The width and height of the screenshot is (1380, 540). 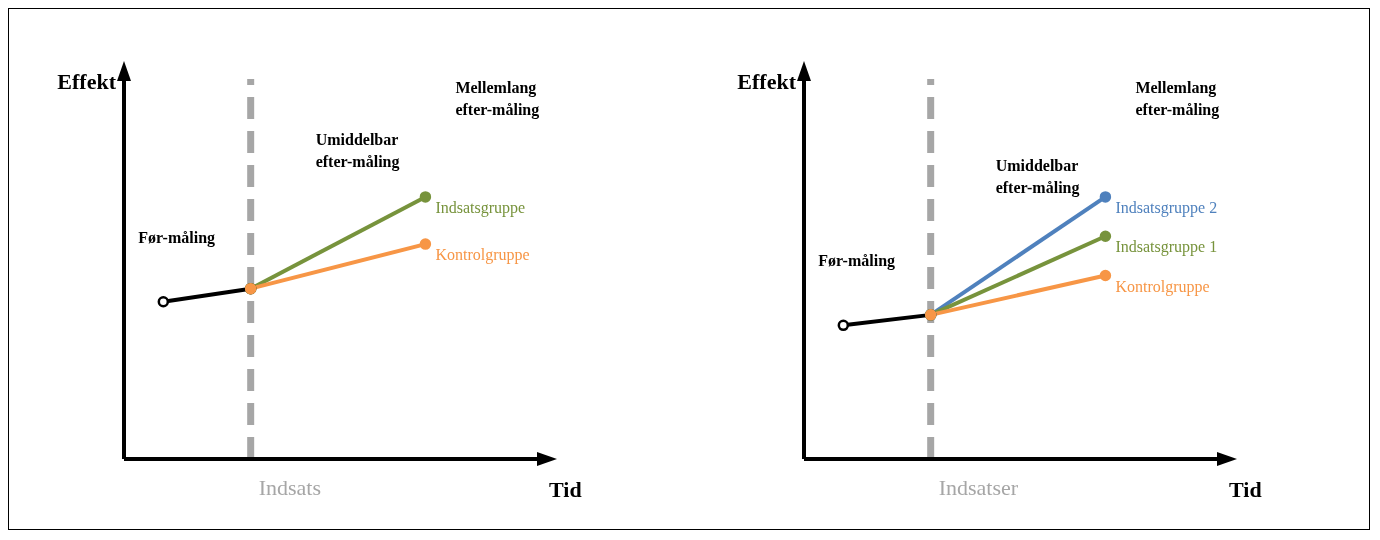 What do you see at coordinates (978, 488) in the screenshot?
I see `text: Indsatser` at bounding box center [978, 488].